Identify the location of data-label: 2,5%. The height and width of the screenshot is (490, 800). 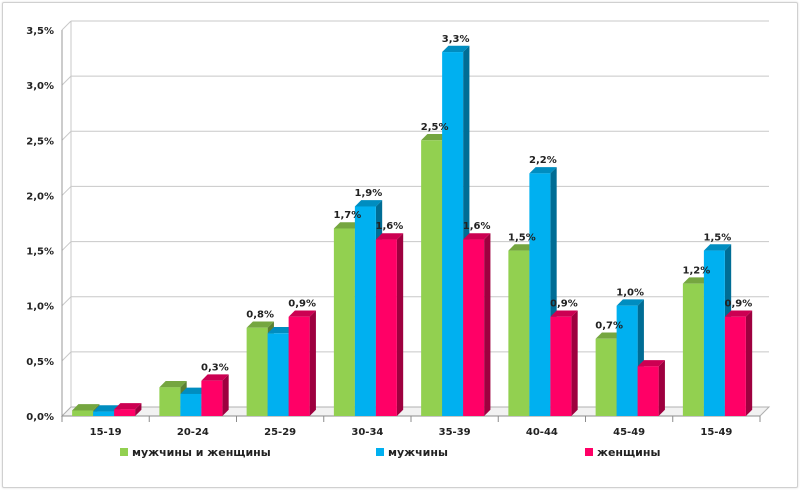
(435, 127).